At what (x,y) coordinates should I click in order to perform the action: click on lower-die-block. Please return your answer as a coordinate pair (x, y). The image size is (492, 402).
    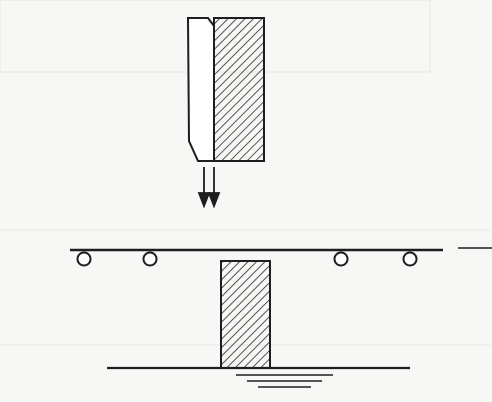
    Looking at the image, I should click on (245, 314).